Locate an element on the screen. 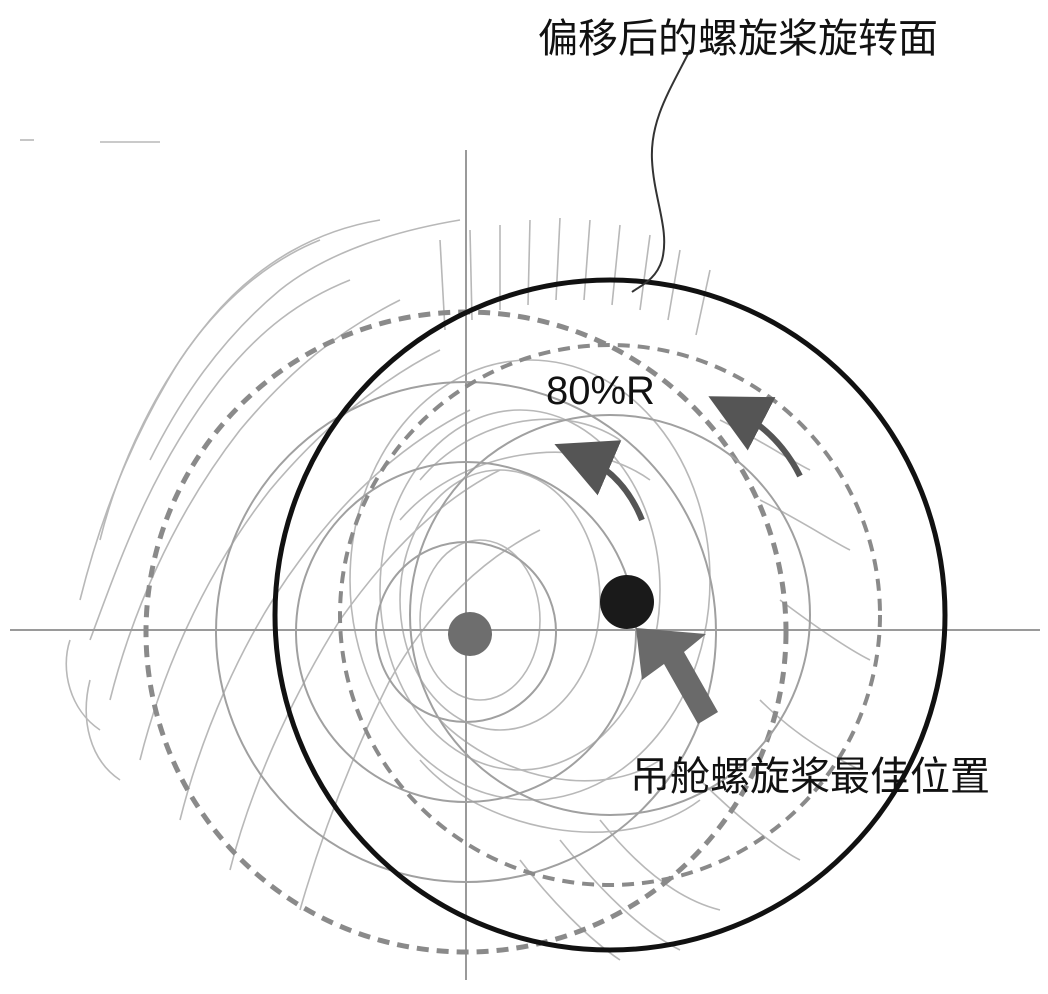 The image size is (1048, 994). original-disk-ring is located at coordinates (466, 632).